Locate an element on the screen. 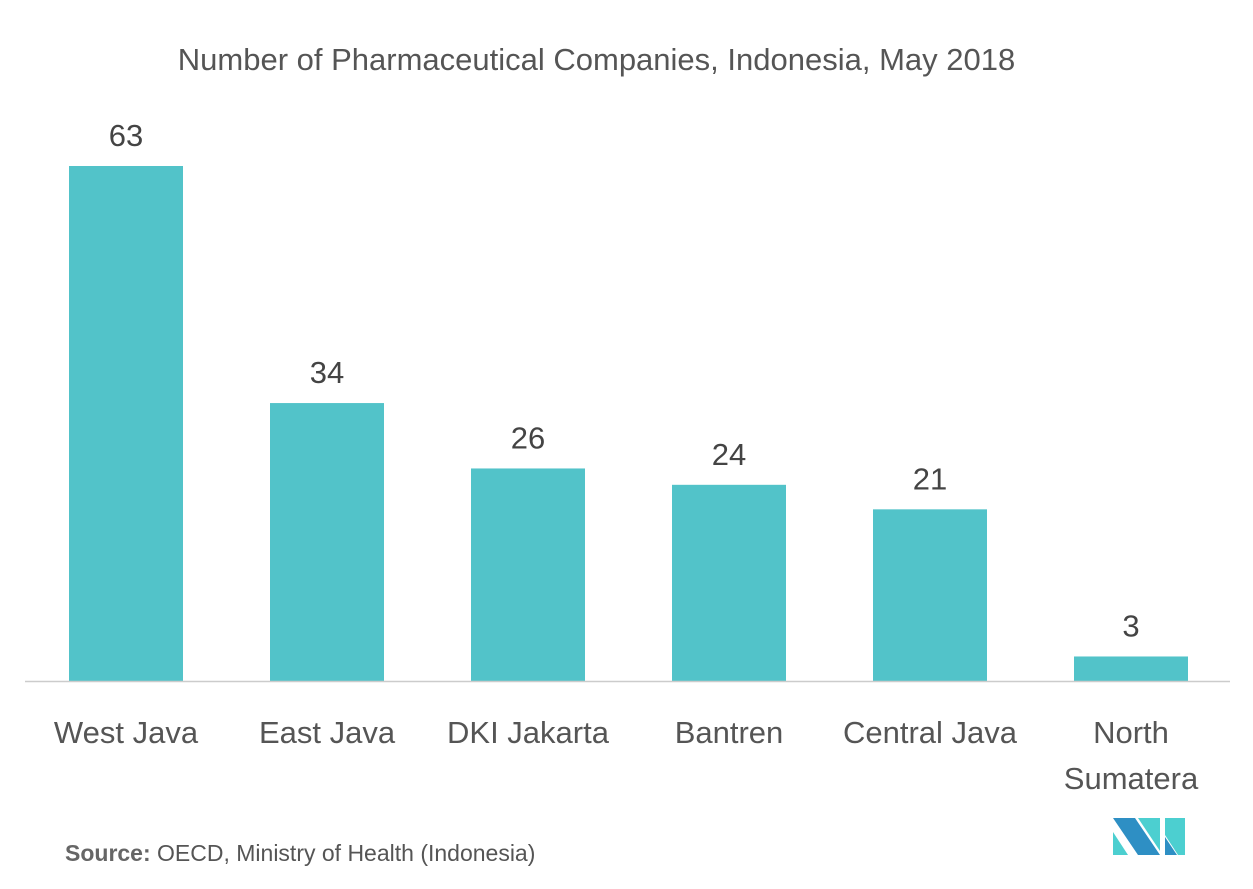 Image resolution: width=1253 pixels, height=889 pixels. x-tick-label: Central Java is located at coordinates (930, 732).